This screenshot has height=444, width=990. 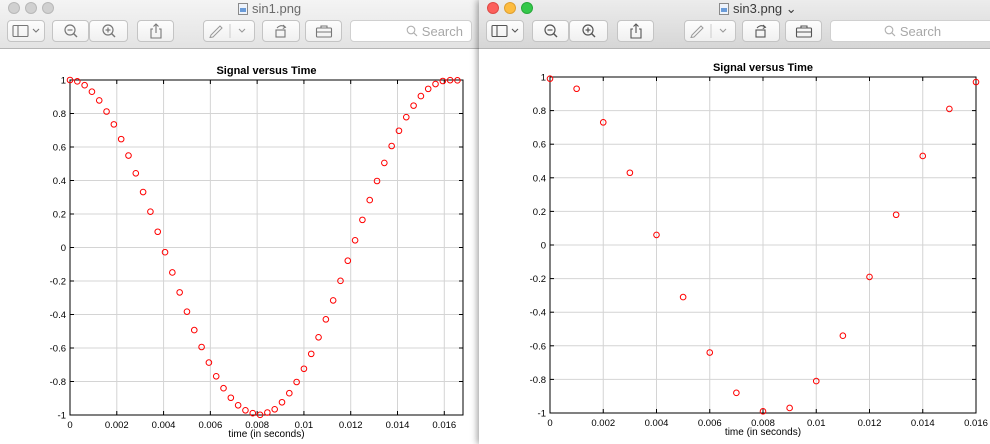 I want to click on x-tick-label: 0.006, so click(x=210, y=425).